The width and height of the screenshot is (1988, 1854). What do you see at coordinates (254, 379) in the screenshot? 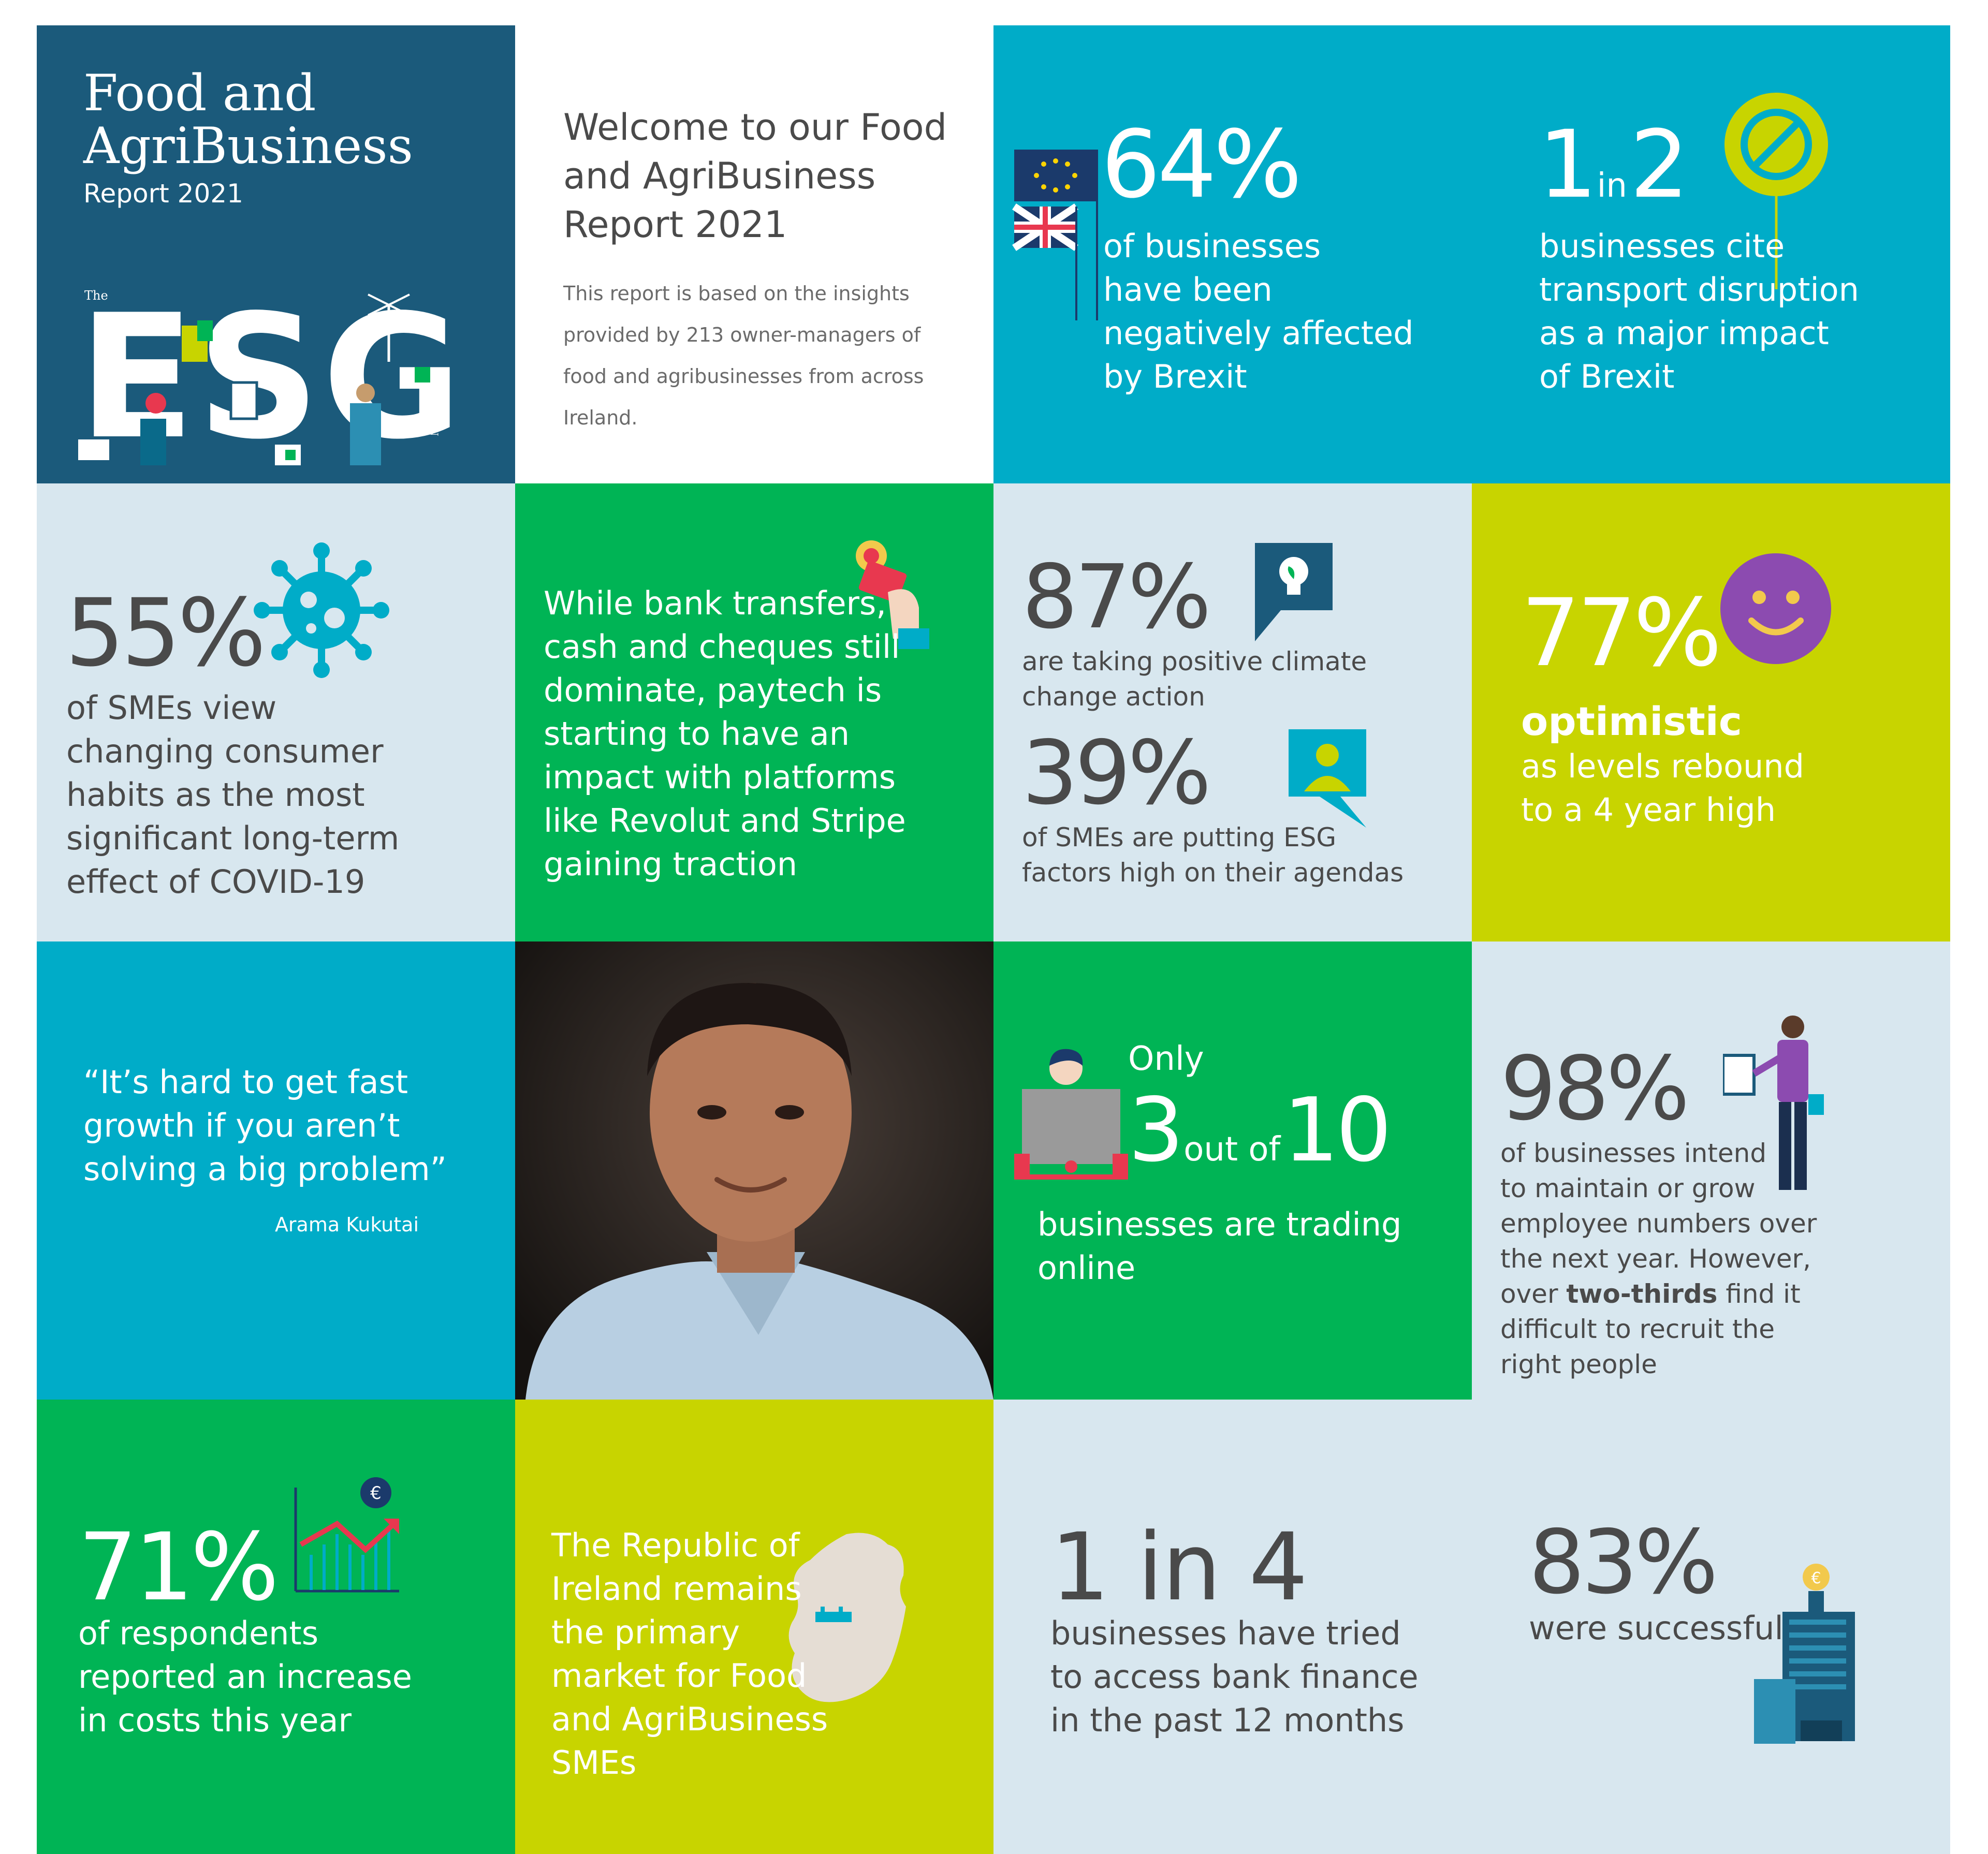
I see `esg-illustration-icon` at bounding box center [254, 379].